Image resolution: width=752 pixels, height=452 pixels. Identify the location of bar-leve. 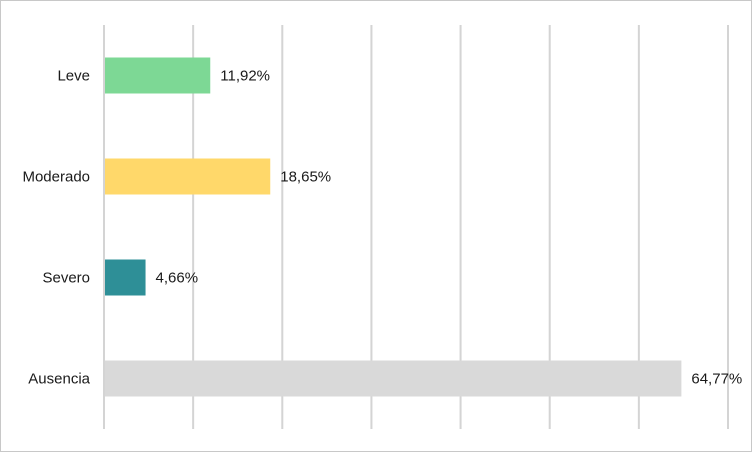
(158, 75).